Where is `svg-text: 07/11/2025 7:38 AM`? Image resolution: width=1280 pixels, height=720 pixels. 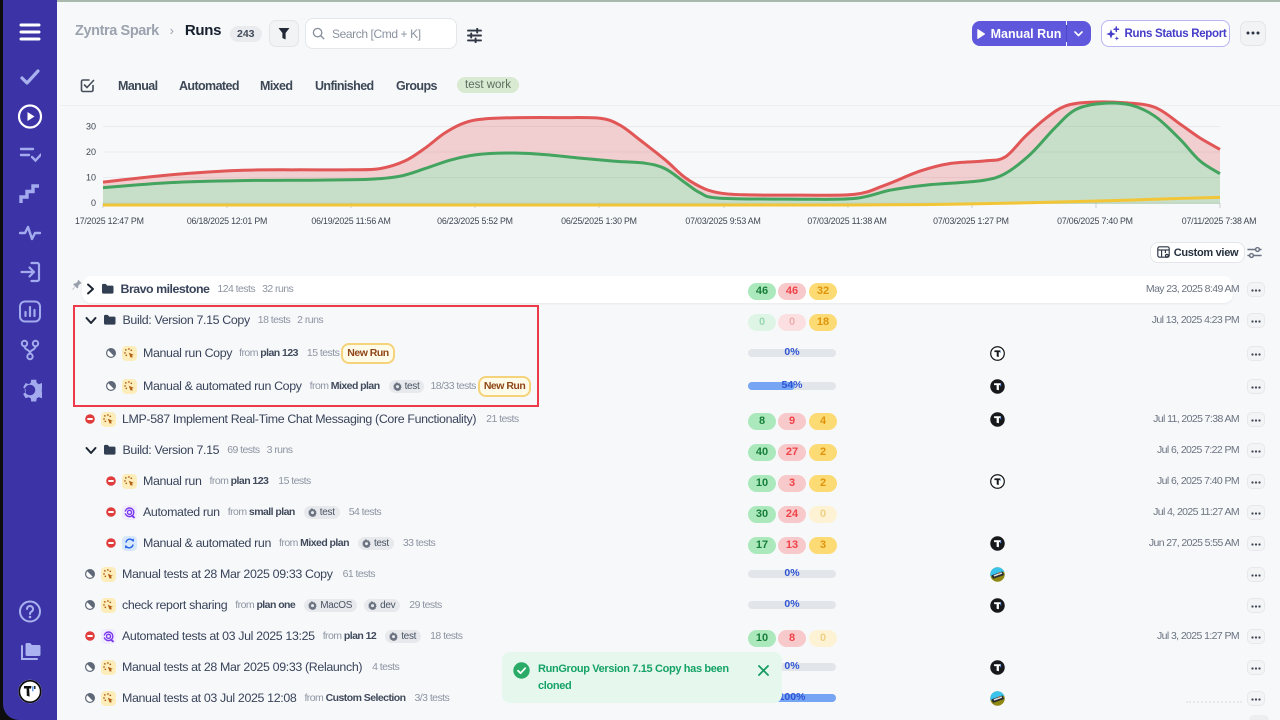 svg-text: 07/11/2025 7:38 AM is located at coordinates (1219, 221).